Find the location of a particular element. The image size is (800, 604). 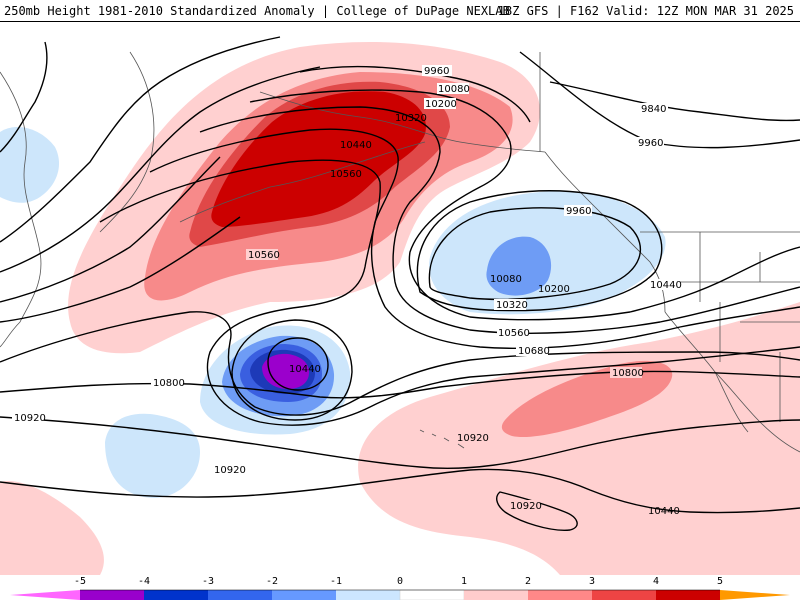

contour-10080-low is located at coordinates (539, 251).